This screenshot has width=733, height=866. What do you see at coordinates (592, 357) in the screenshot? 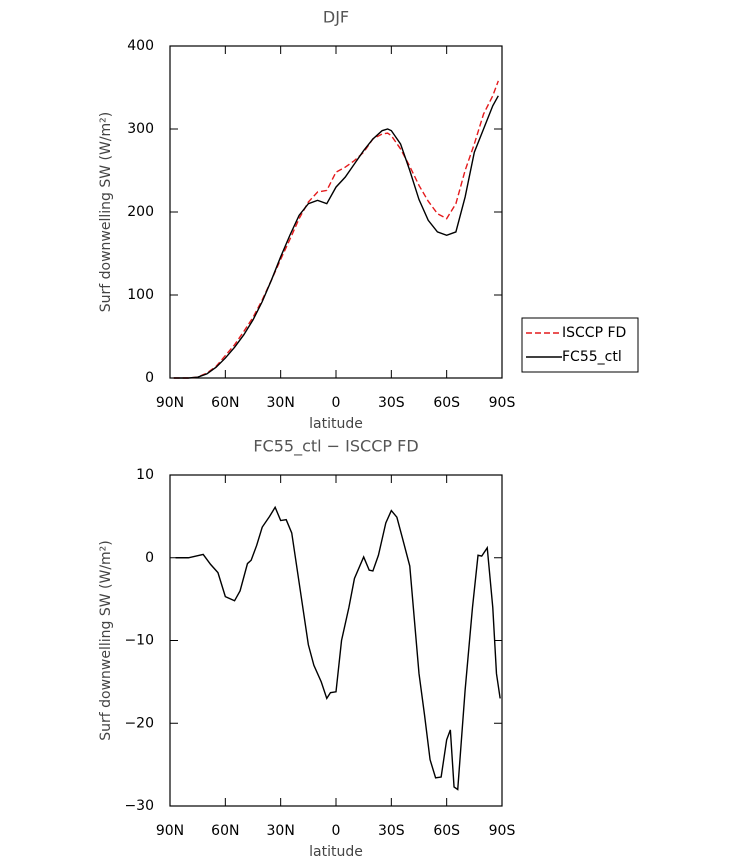
I see `legend-label: FC55_ctl` at bounding box center [592, 357].